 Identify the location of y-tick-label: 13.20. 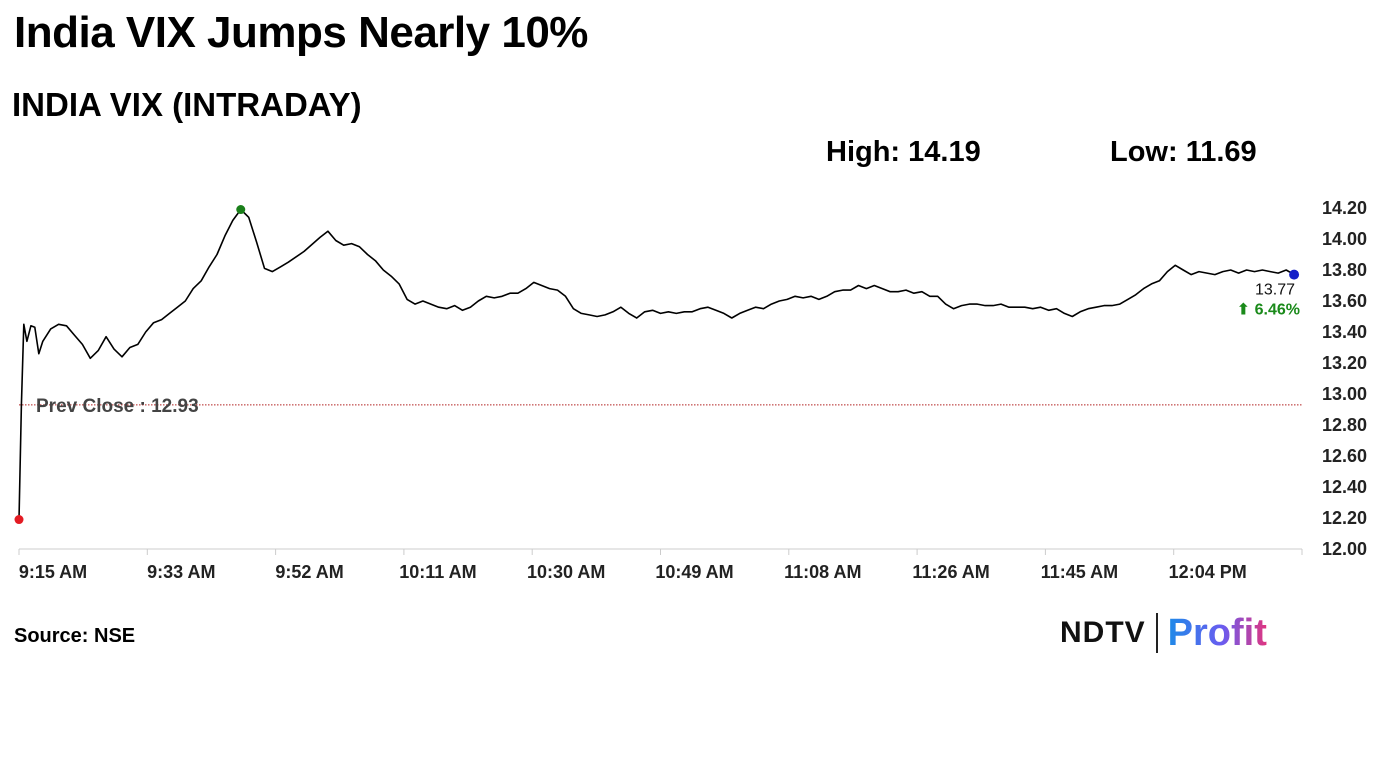
(1344, 363).